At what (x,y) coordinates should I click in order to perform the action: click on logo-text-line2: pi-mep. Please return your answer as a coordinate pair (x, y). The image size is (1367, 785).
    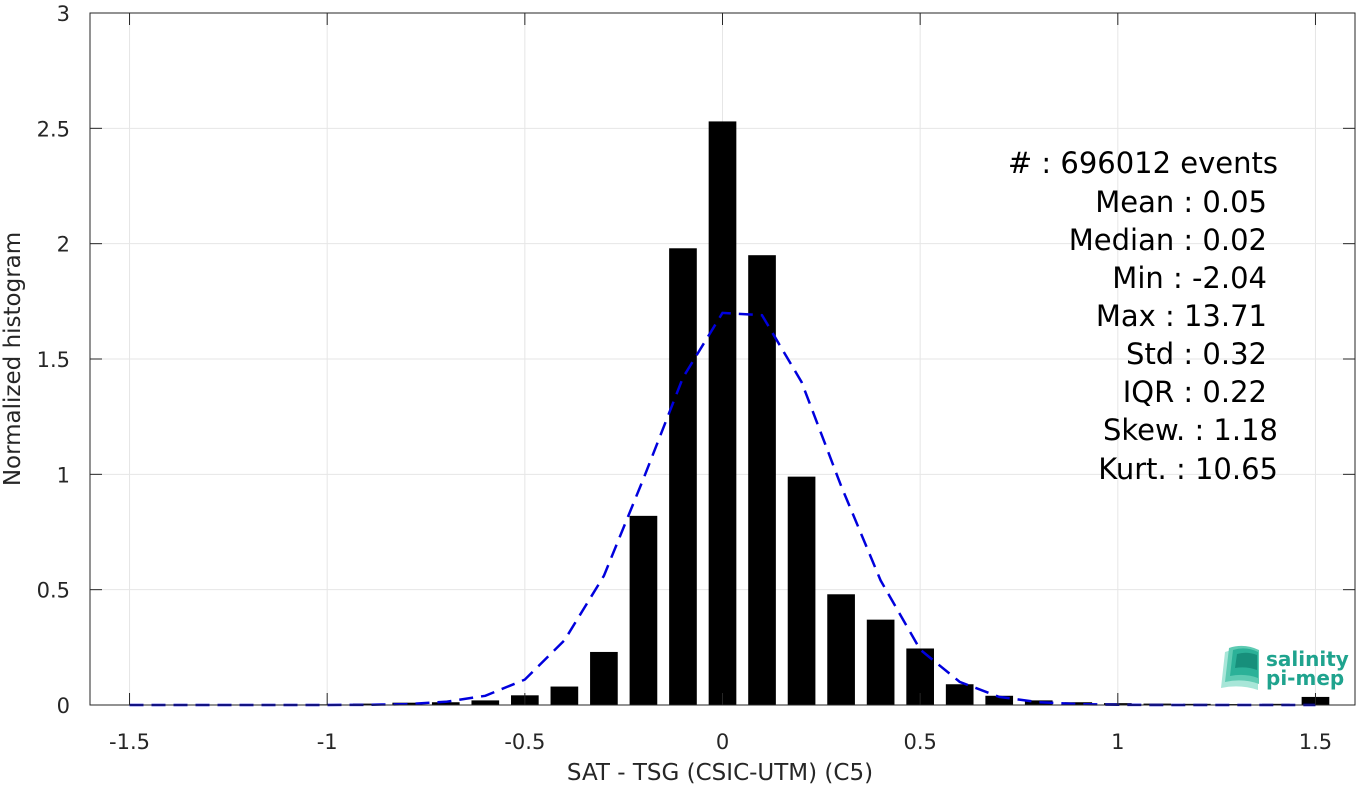
    Looking at the image, I should click on (1305, 678).